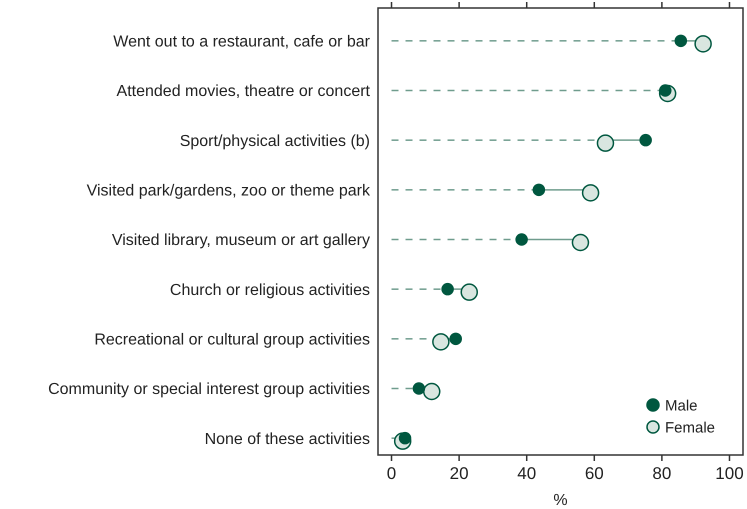  I want to click on y-tick-label: Church or religious activities, so click(270, 290).